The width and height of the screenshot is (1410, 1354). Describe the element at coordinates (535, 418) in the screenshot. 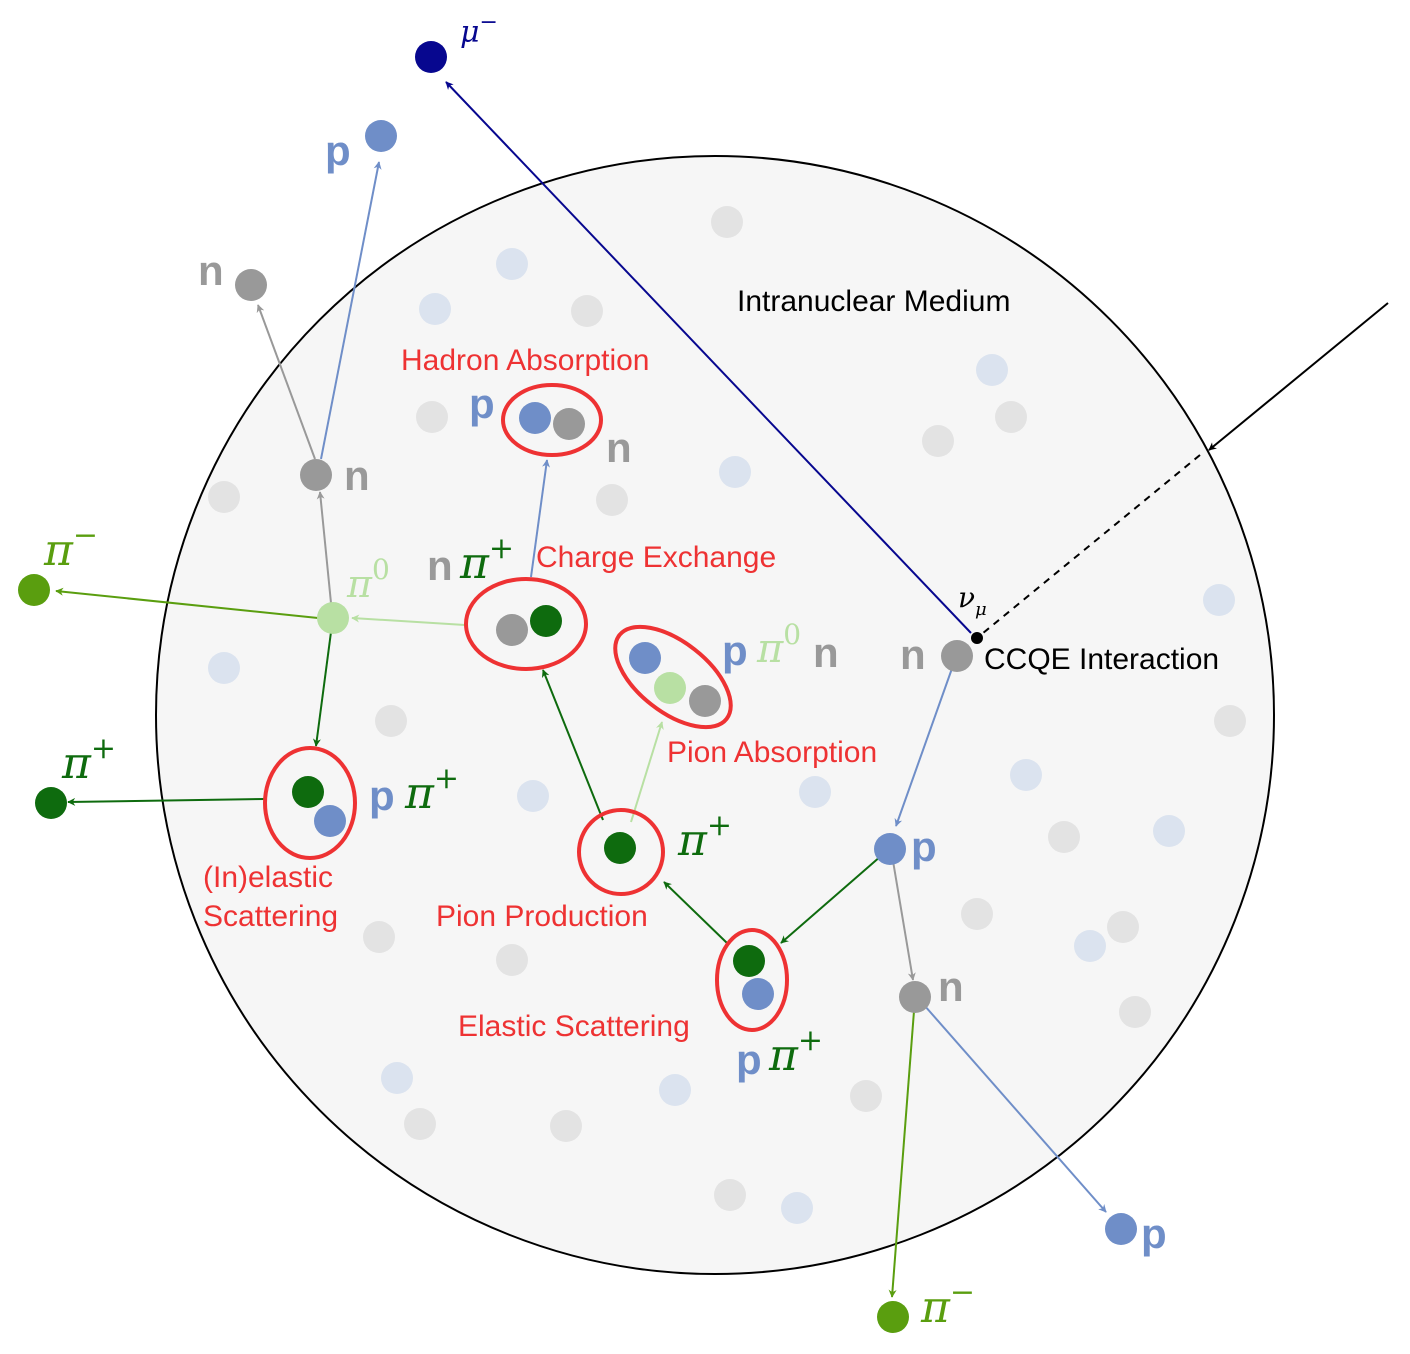

I see `hadron-absorption-proton` at that location.